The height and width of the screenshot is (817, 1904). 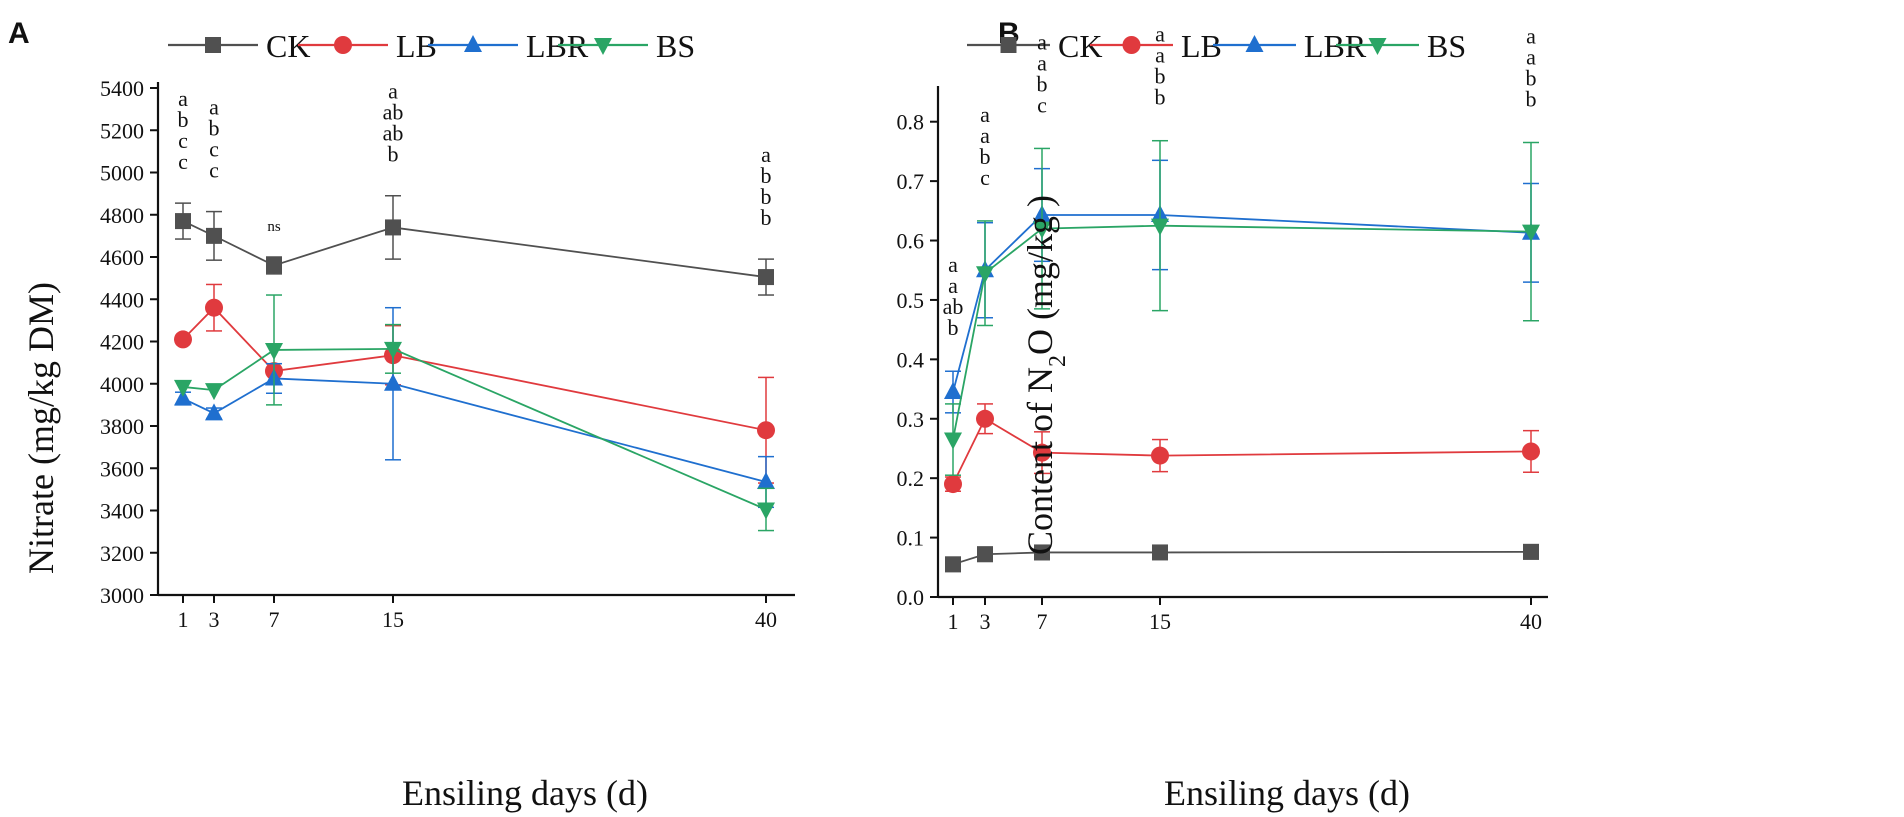 I want to click on panel-label-a: A, so click(x=19, y=33).